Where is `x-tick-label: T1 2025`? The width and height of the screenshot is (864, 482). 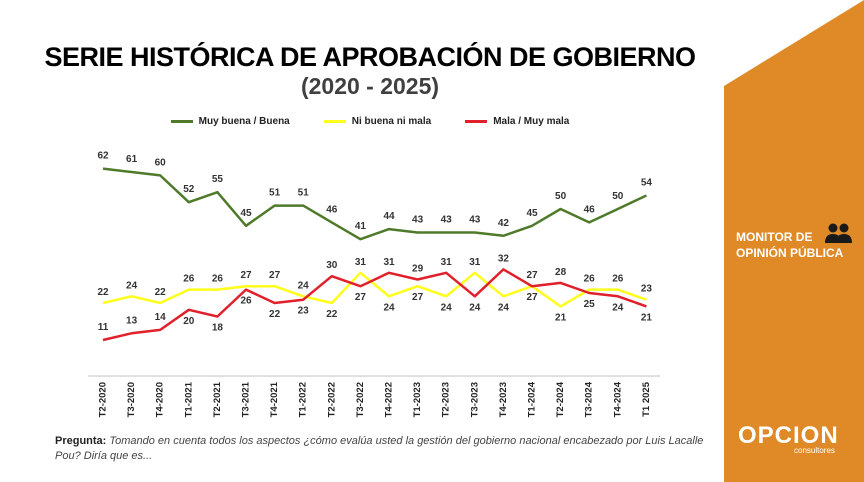
x-tick-label: T1 2025 is located at coordinates (646, 399).